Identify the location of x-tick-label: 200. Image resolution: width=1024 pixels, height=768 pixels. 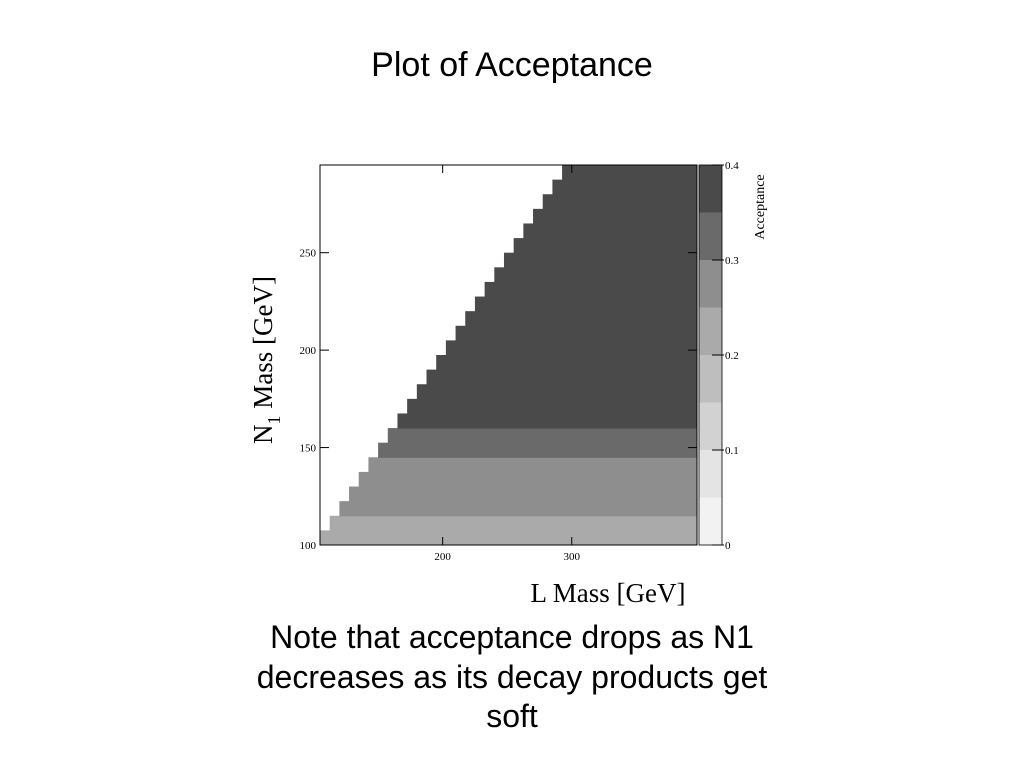
(442, 557).